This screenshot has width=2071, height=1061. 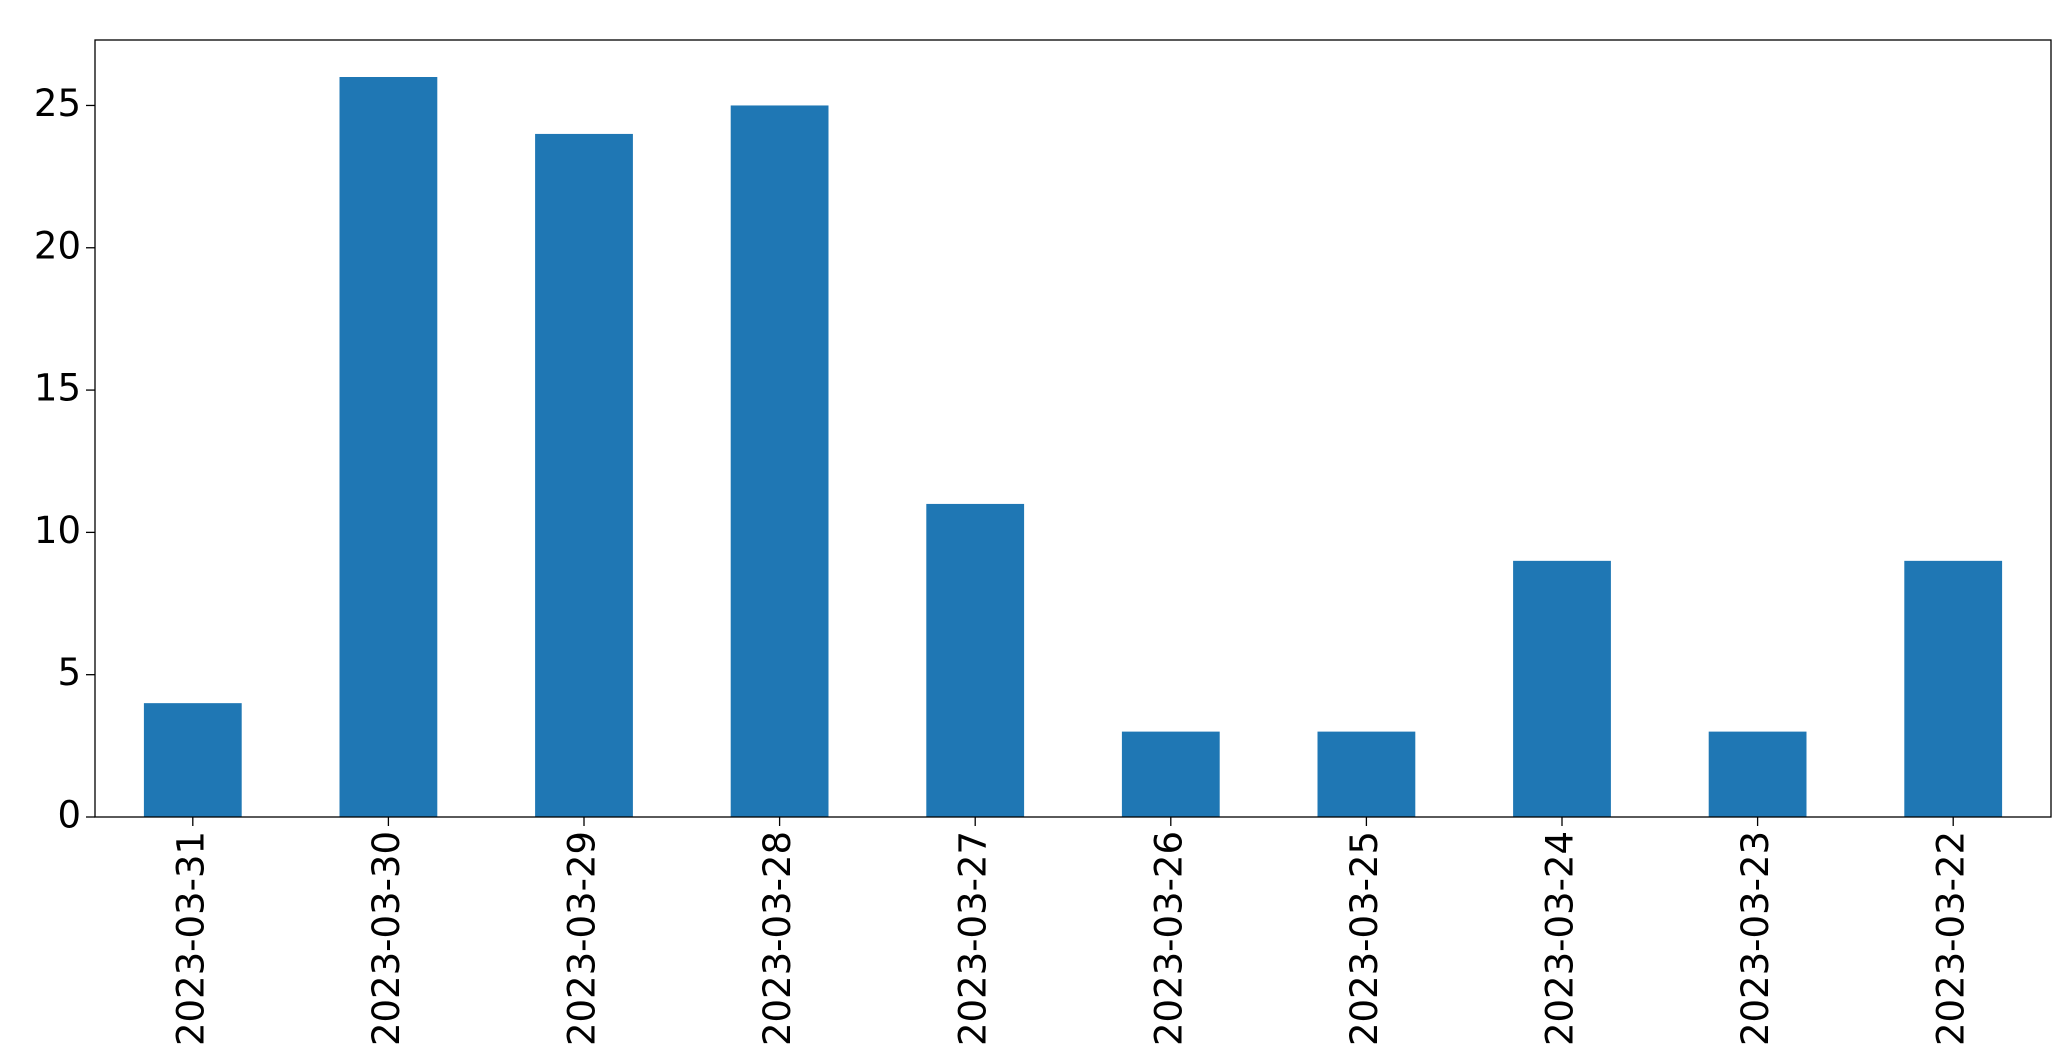 What do you see at coordinates (1560, 938) in the screenshot?
I see `x-tick-label: 2023-03-24` at bounding box center [1560, 938].